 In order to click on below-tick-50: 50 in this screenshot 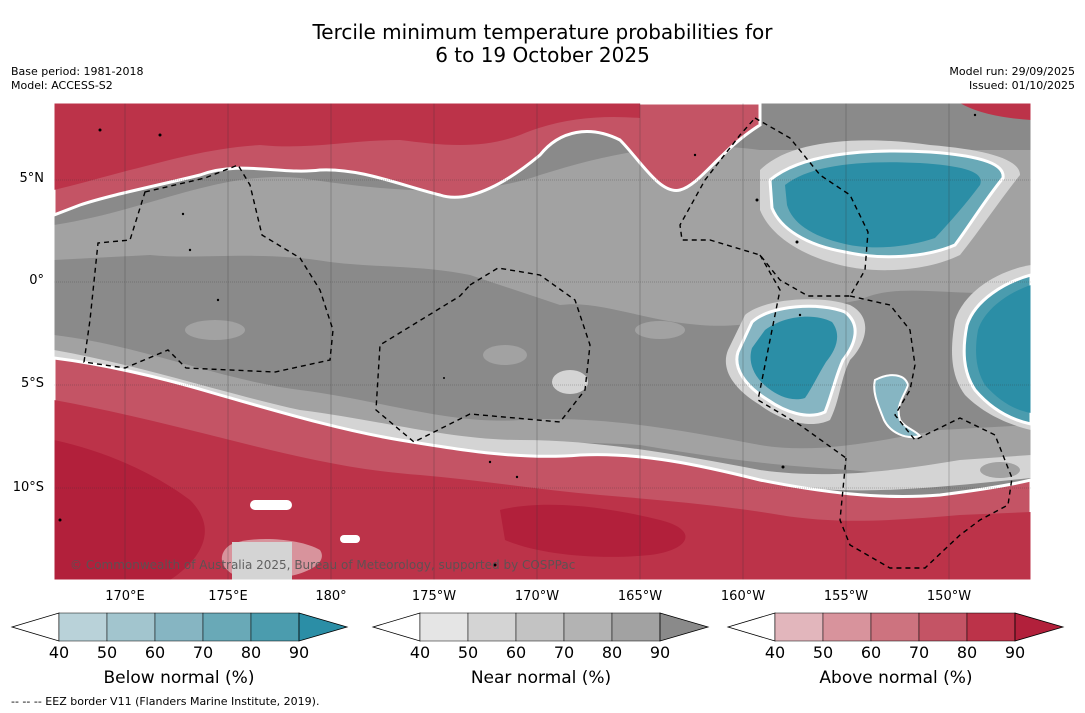, I will do `click(107, 652)`.